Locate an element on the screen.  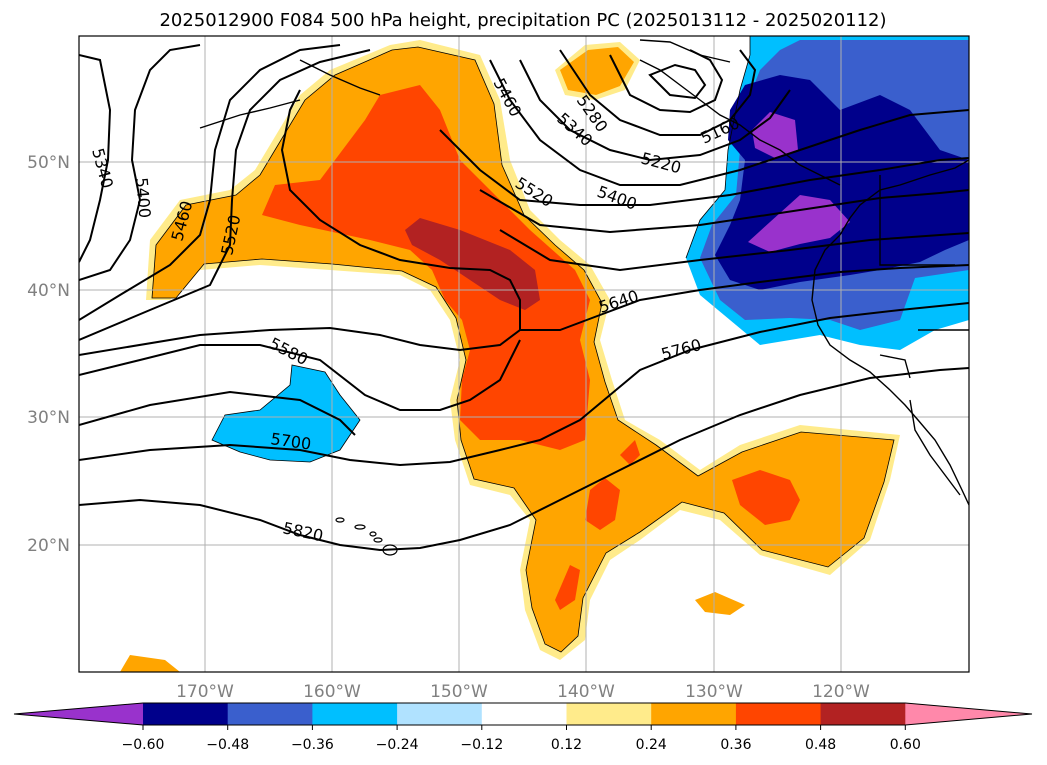
longitude-labels: 170°W 160°W 150°W 140°W 130°W 120°W is located at coordinates (523, 692).